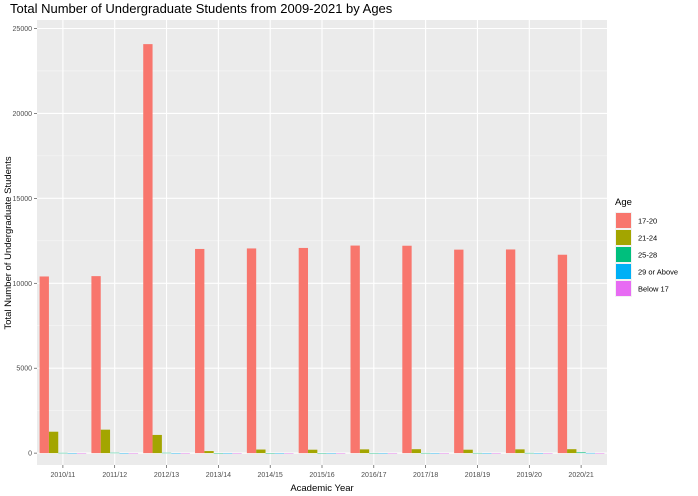 Image resolution: width=698 pixels, height=496 pixels. Describe the element at coordinates (658, 272) in the screenshot. I see `legend-label: 29 or Above` at that location.